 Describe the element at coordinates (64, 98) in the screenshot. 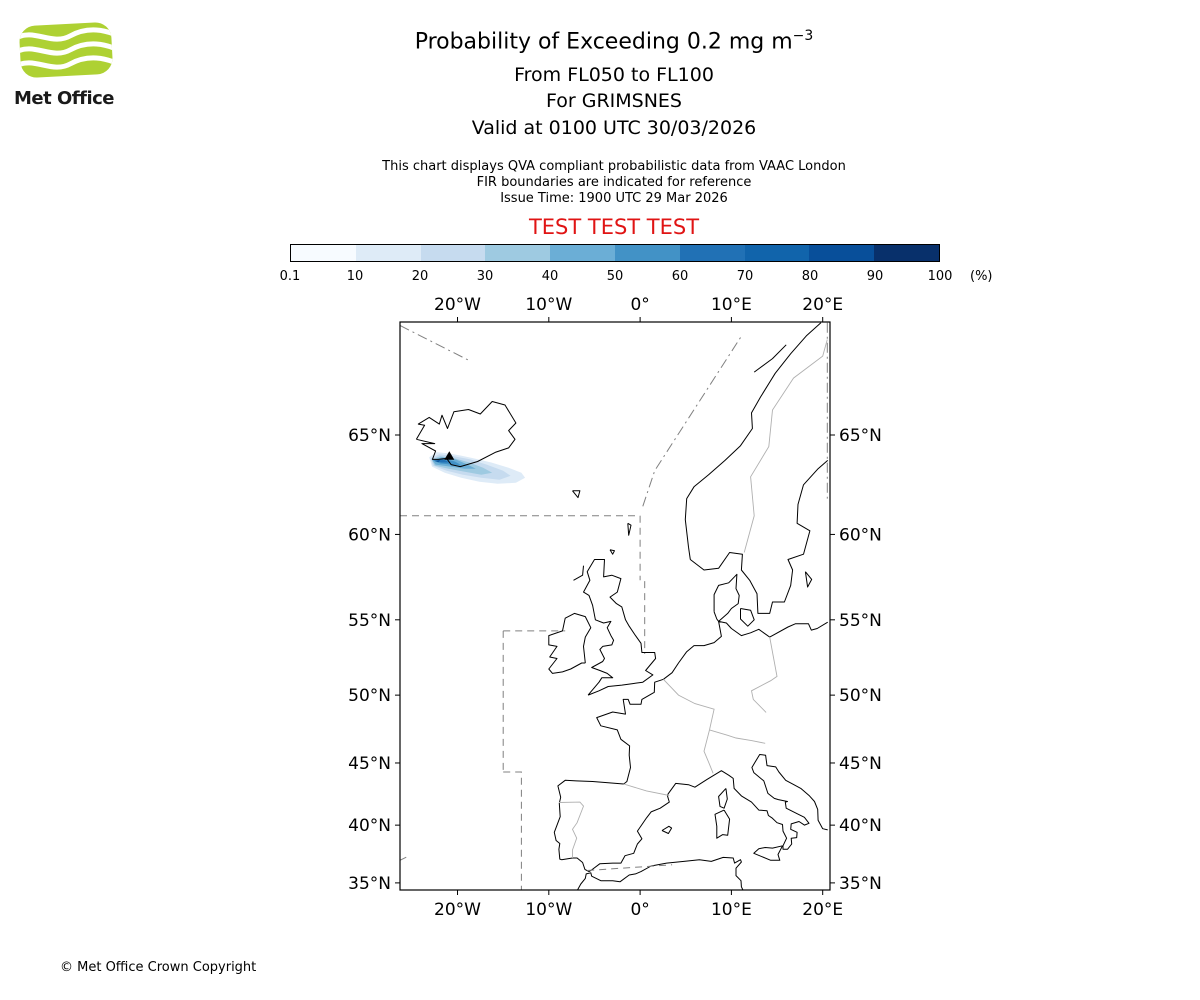

I see `met-office-logo-text: Met Office` at that location.